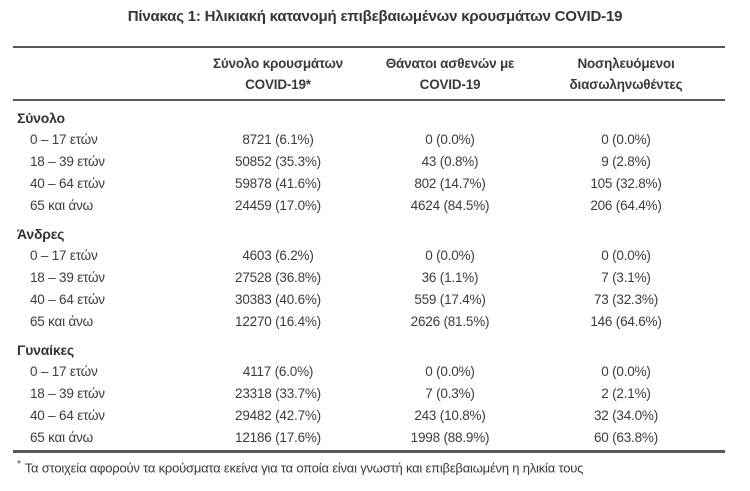 The width and height of the screenshot is (750, 491). What do you see at coordinates (626, 393) in the screenshot?
I see `intubated-cell: 2 (2.1%)` at bounding box center [626, 393].